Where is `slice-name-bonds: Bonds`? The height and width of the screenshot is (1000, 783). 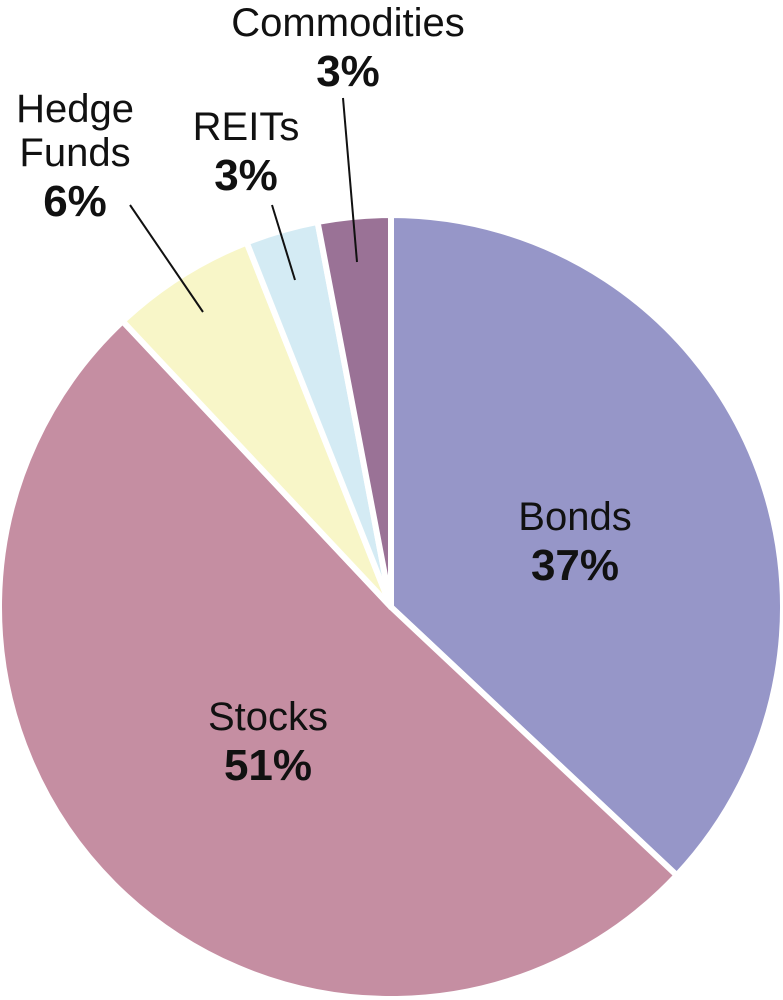 slice-name-bonds: Bonds is located at coordinates (574, 517).